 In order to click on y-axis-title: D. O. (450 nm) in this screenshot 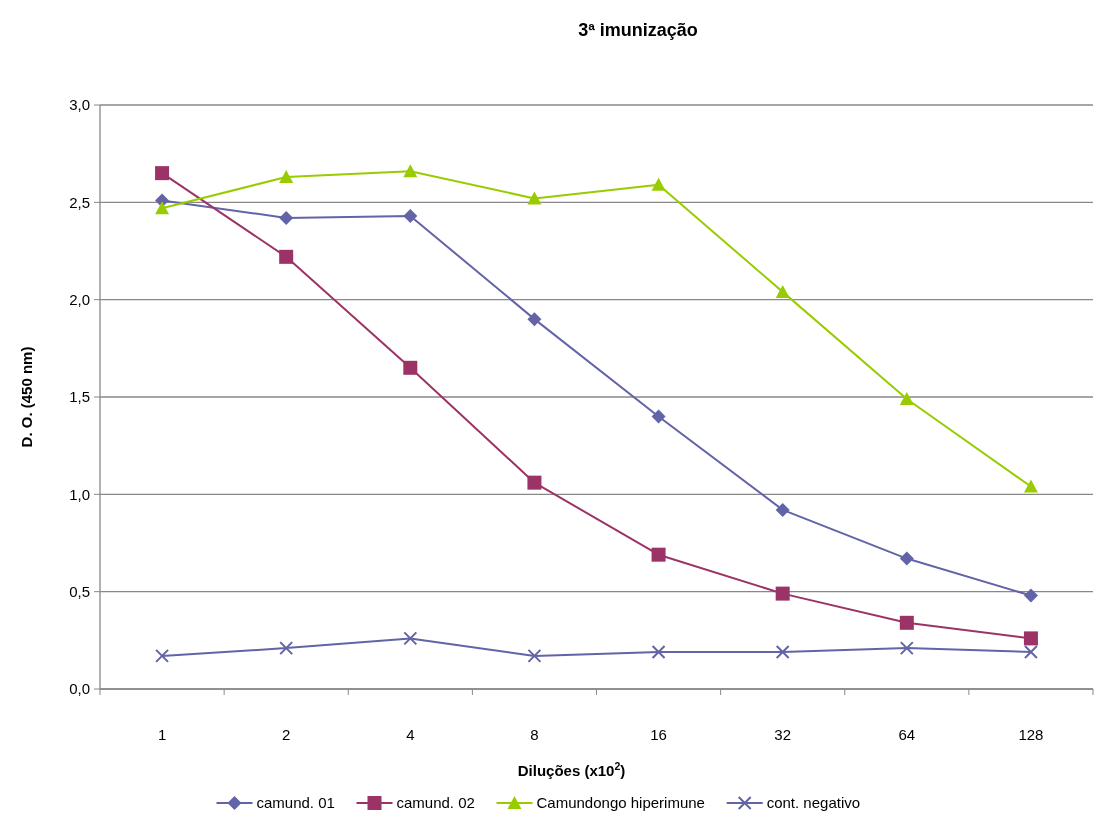, I will do `click(26, 397)`.